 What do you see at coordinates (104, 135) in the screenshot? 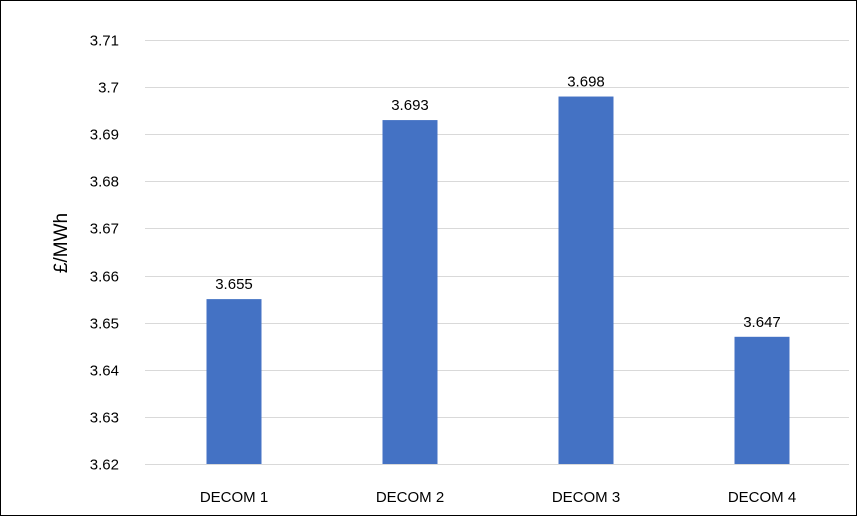
I see `y-tick-label: 3.69` at bounding box center [104, 135].